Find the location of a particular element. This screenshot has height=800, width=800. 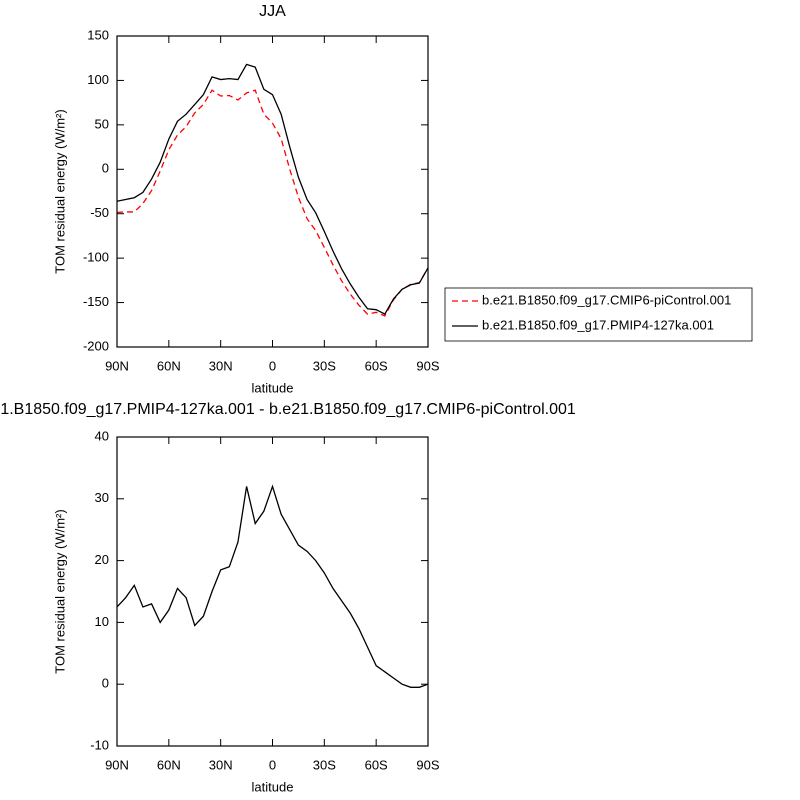

y-tick-label: -50 is located at coordinates (99, 212).